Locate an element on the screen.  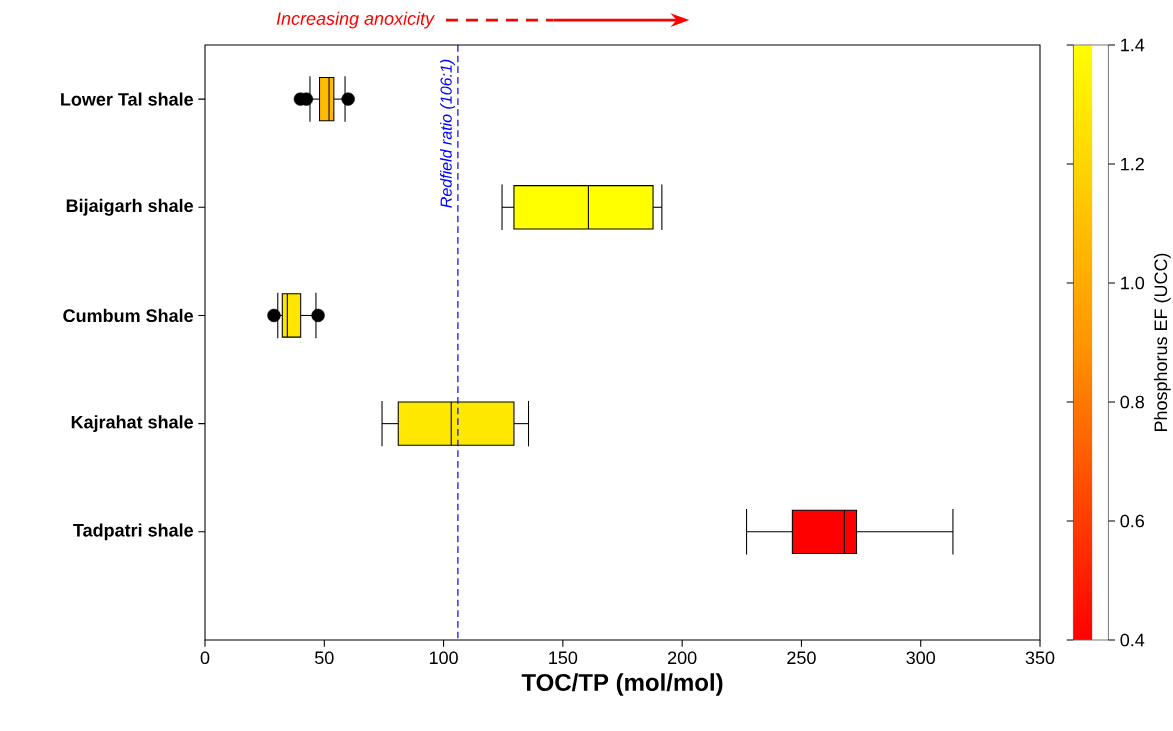
y-tick-label: Bijaigarh shale is located at coordinates (129, 207).